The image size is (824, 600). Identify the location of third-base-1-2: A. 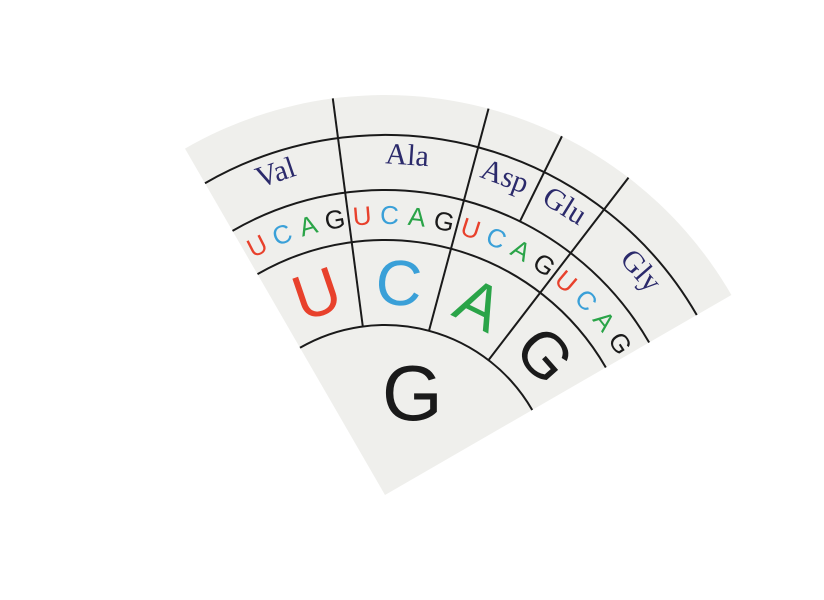
(417, 217).